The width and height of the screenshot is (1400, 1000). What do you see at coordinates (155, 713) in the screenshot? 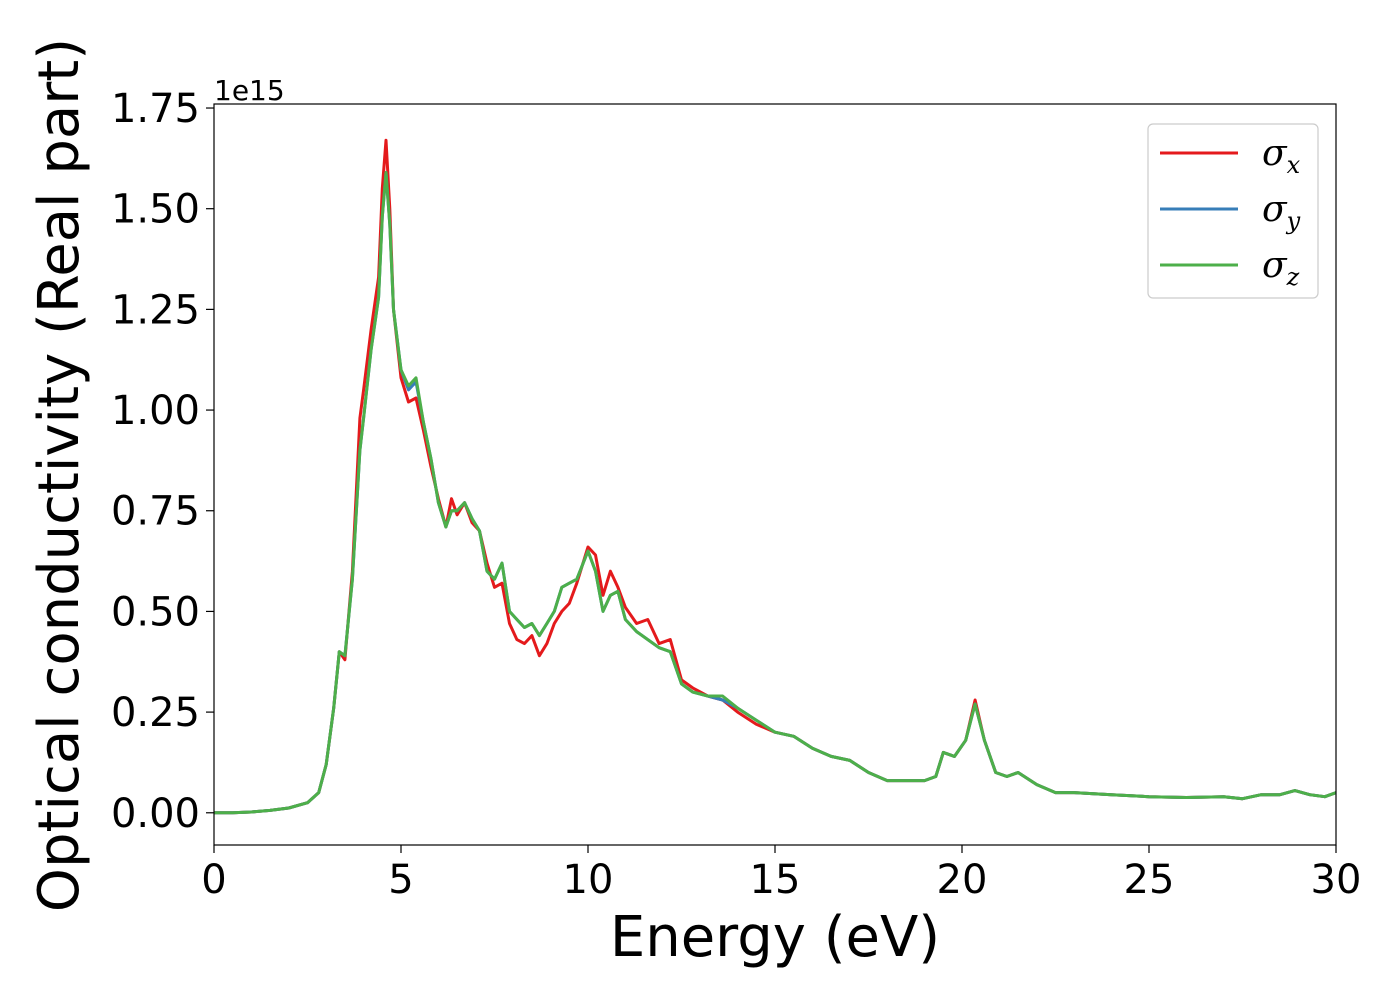
I see `y-tick-label: 0.25` at bounding box center [155, 713].